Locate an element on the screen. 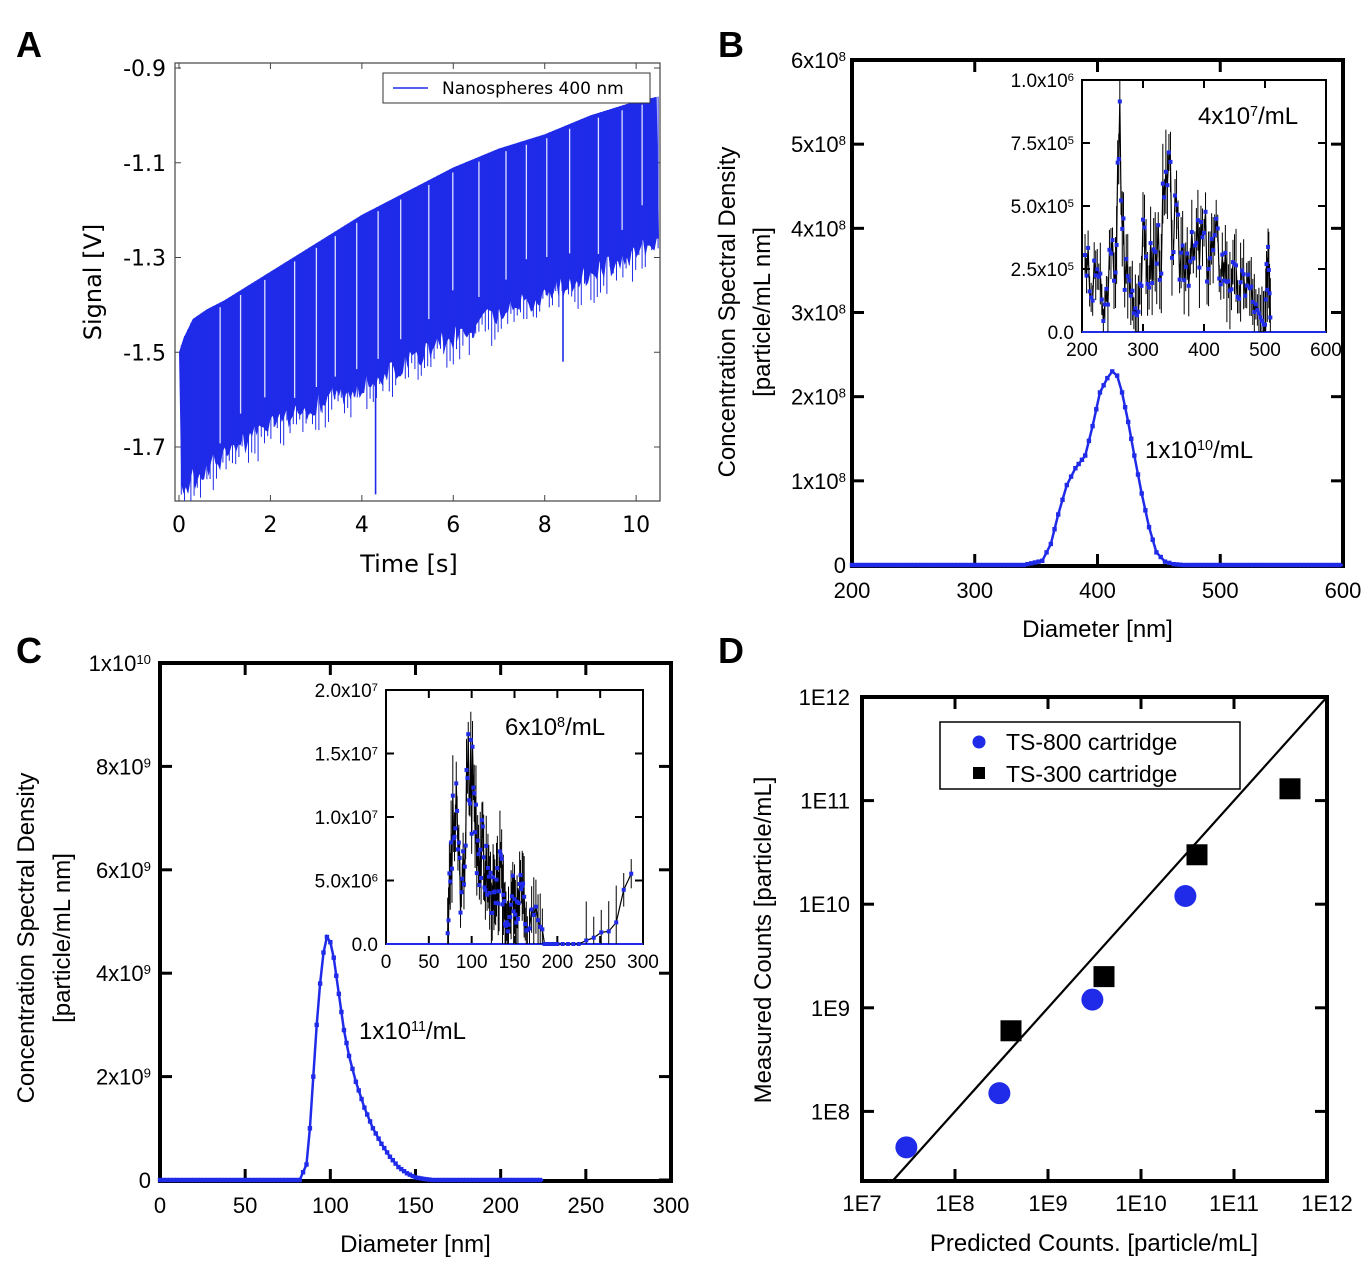 Image resolution: width=1368 pixels, height=1273 pixels. inset-x-tick-label: 200 is located at coordinates (1082, 350).